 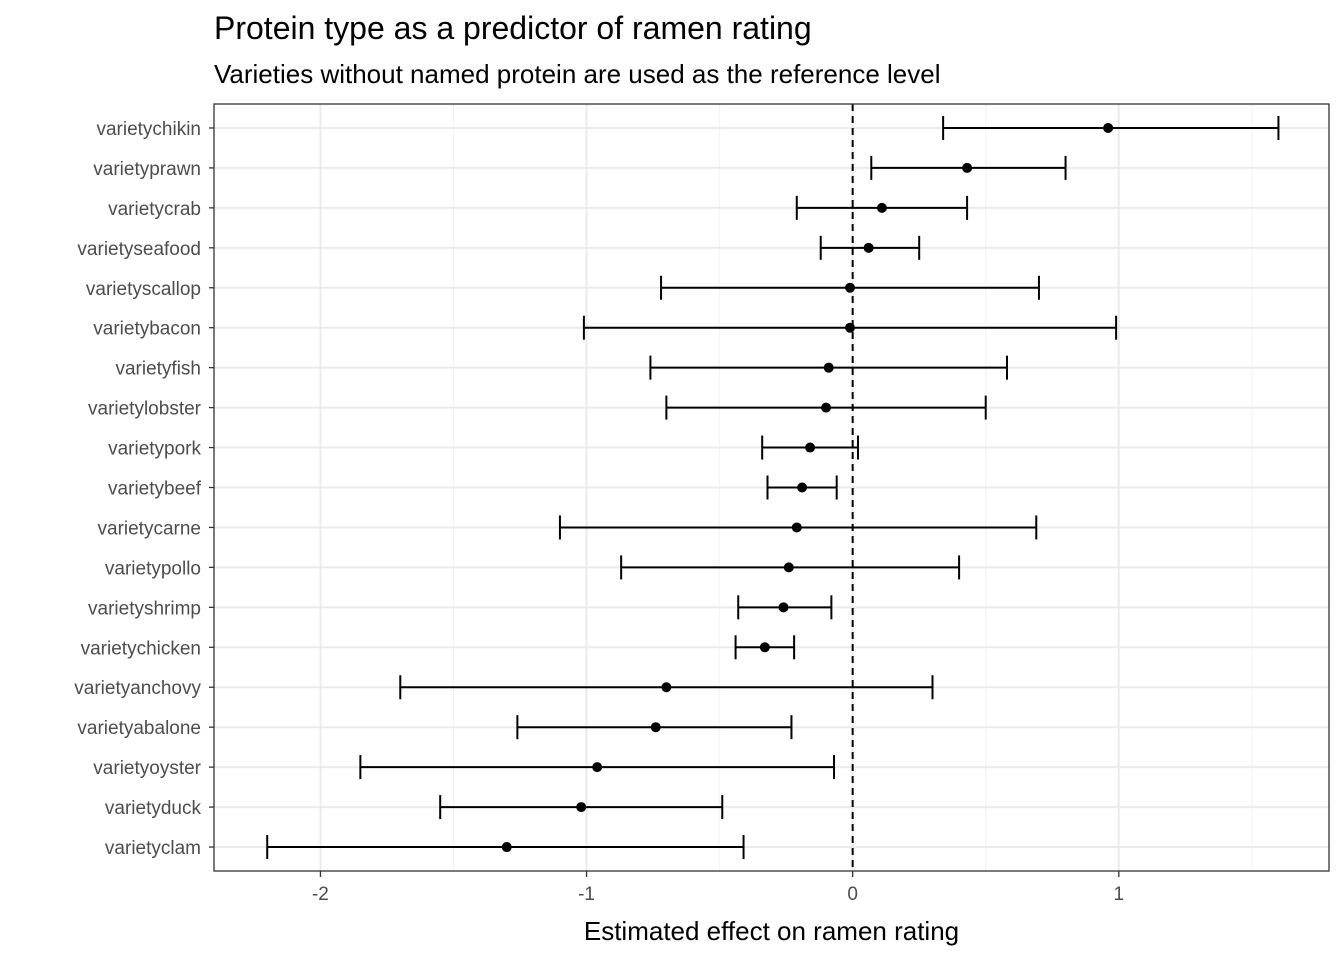 What do you see at coordinates (139, 728) in the screenshot?
I see `y-tick-label: varietyabalone` at bounding box center [139, 728].